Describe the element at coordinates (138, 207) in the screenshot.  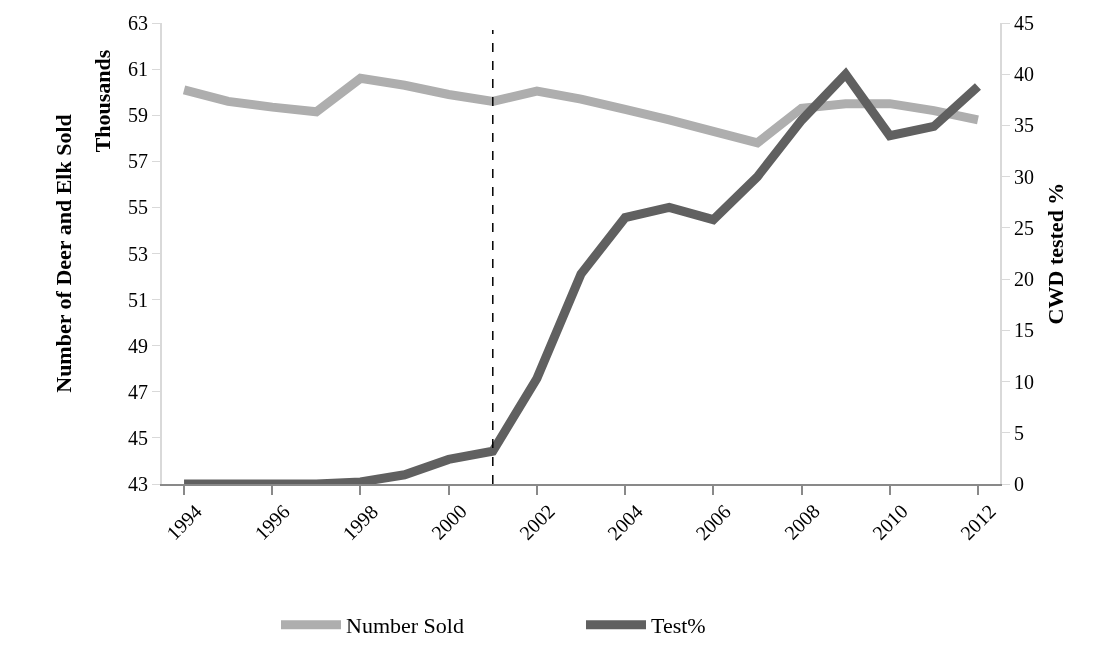
I see `y-tick-label: 55` at that location.